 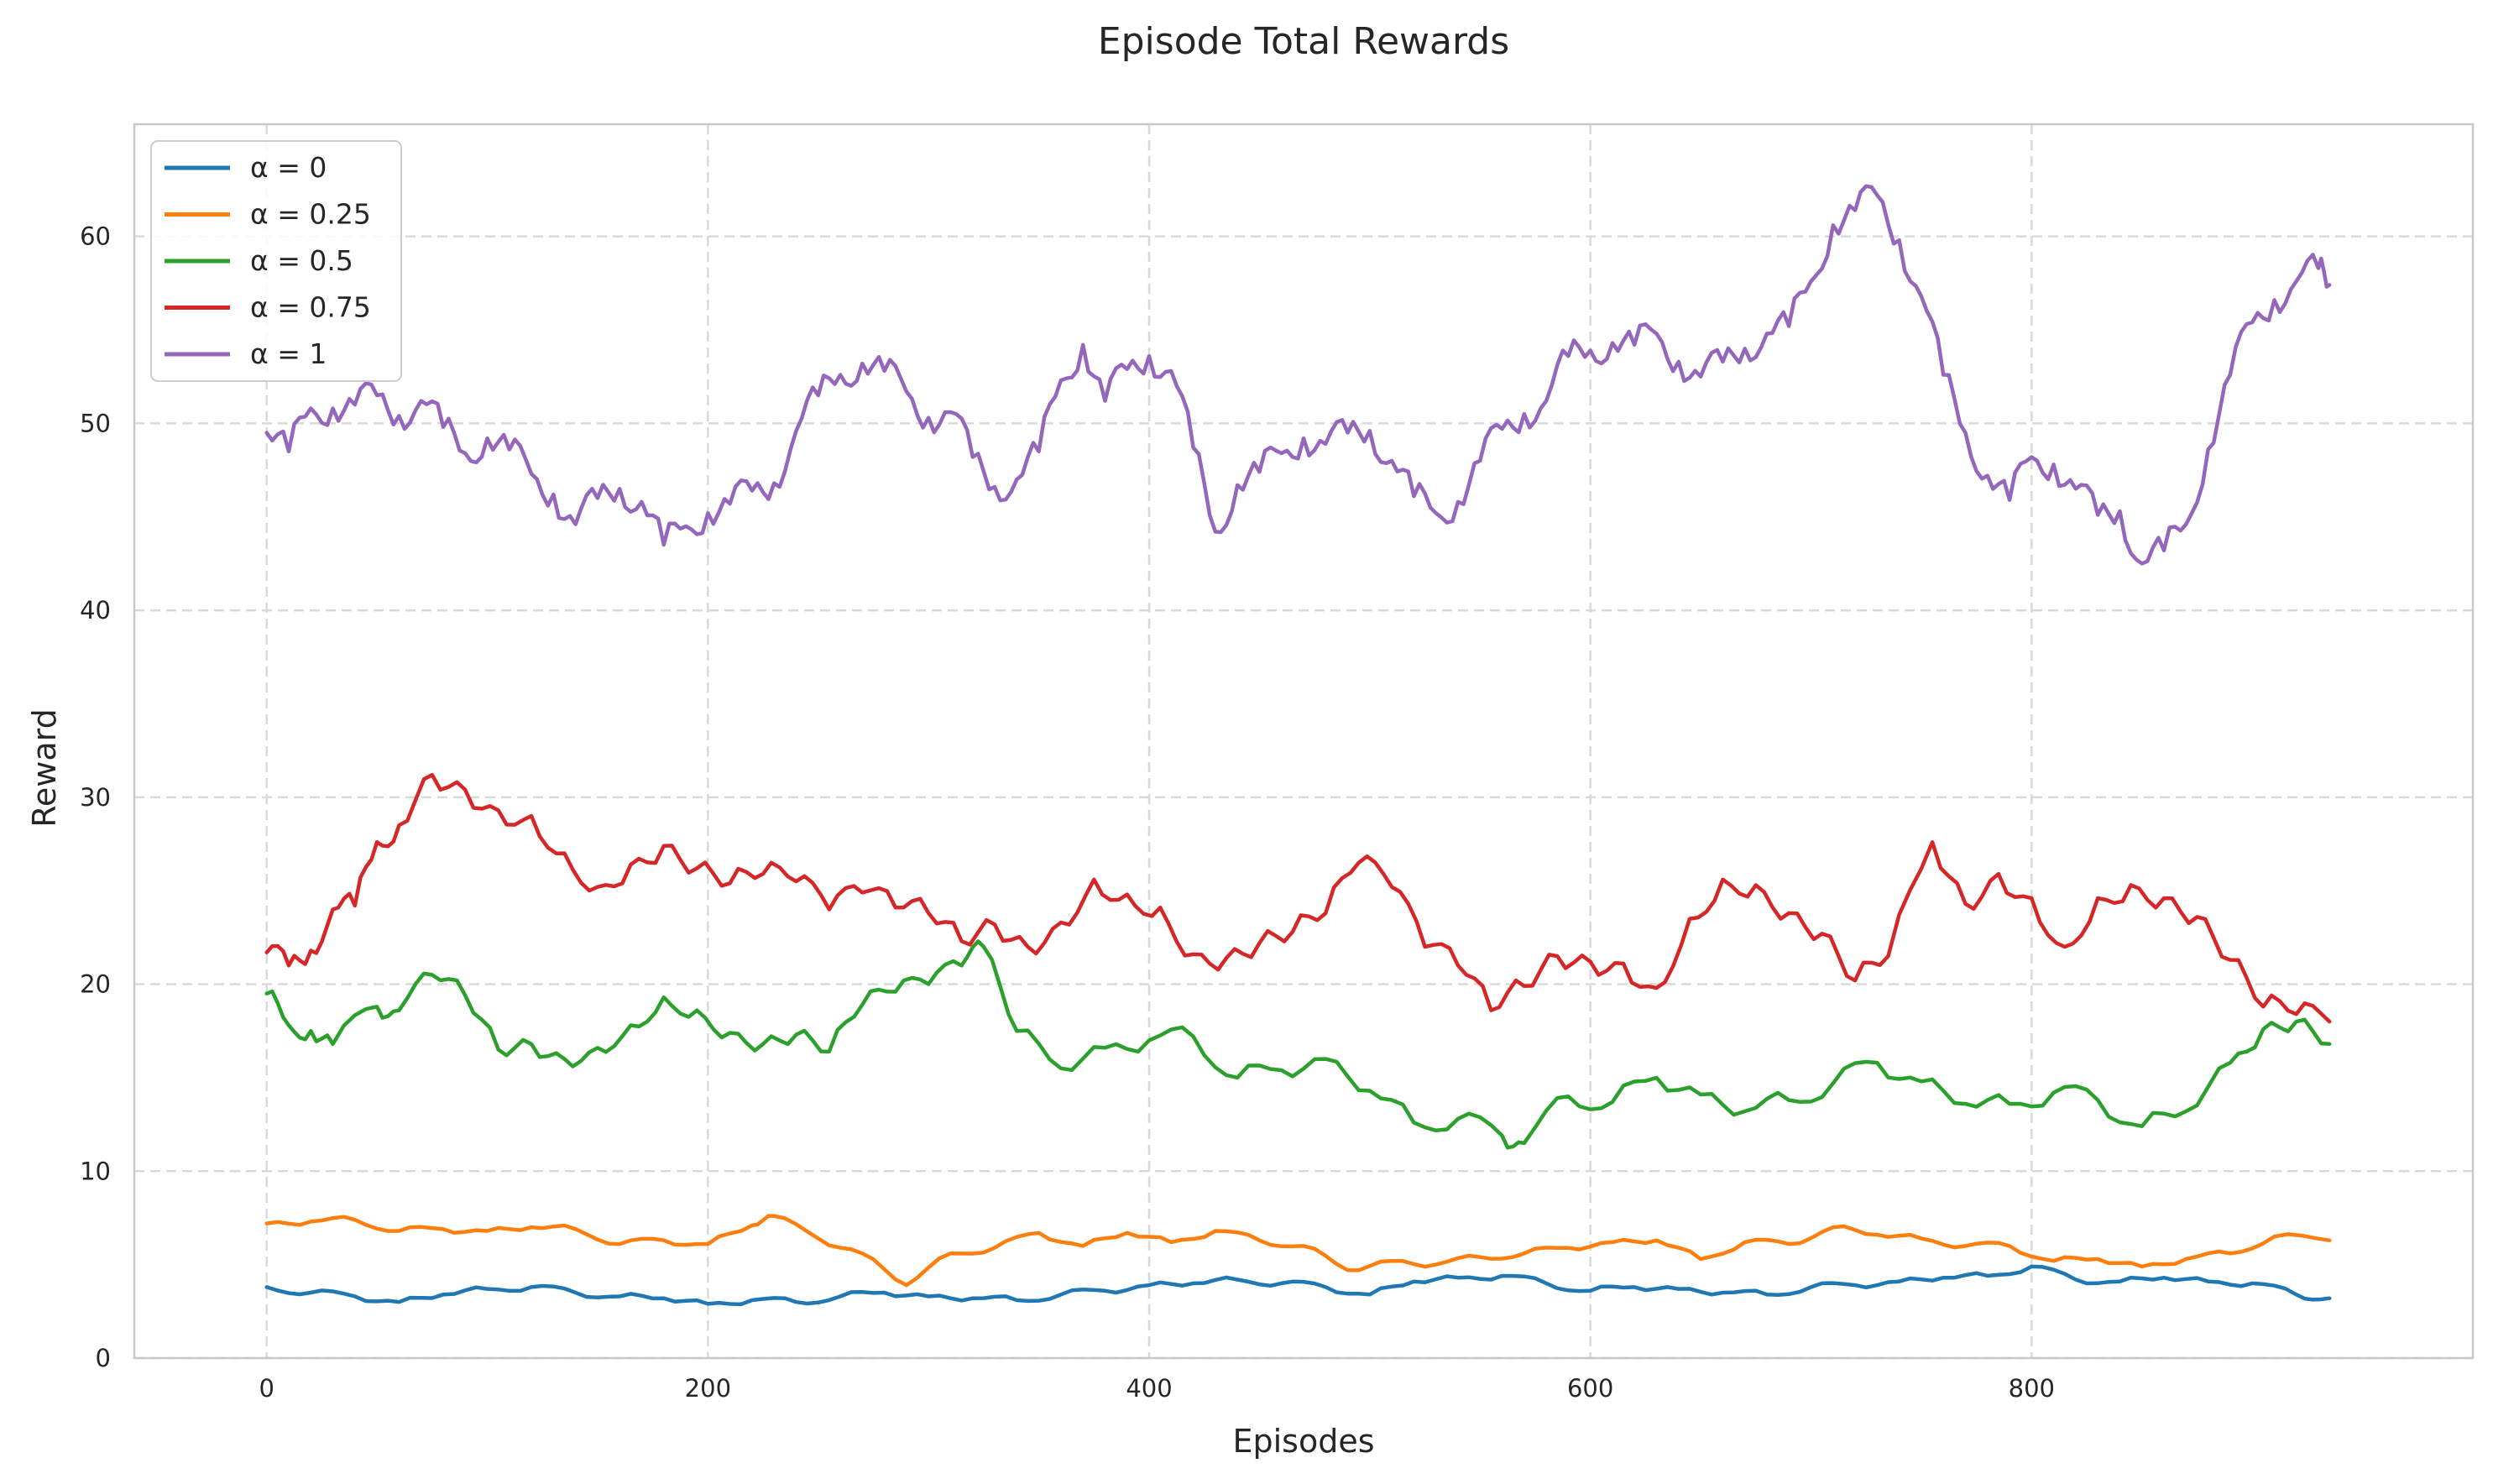 What do you see at coordinates (708, 1388) in the screenshot?
I see `x-tick-label: 200` at bounding box center [708, 1388].